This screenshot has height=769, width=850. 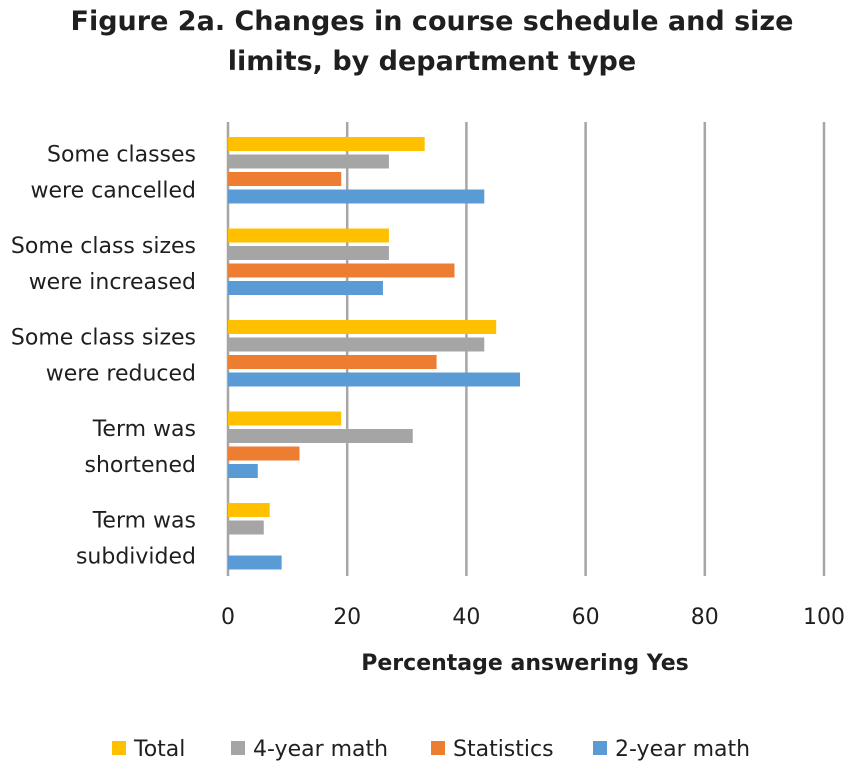 I want to click on category-label: were reduced, so click(x=121, y=373).